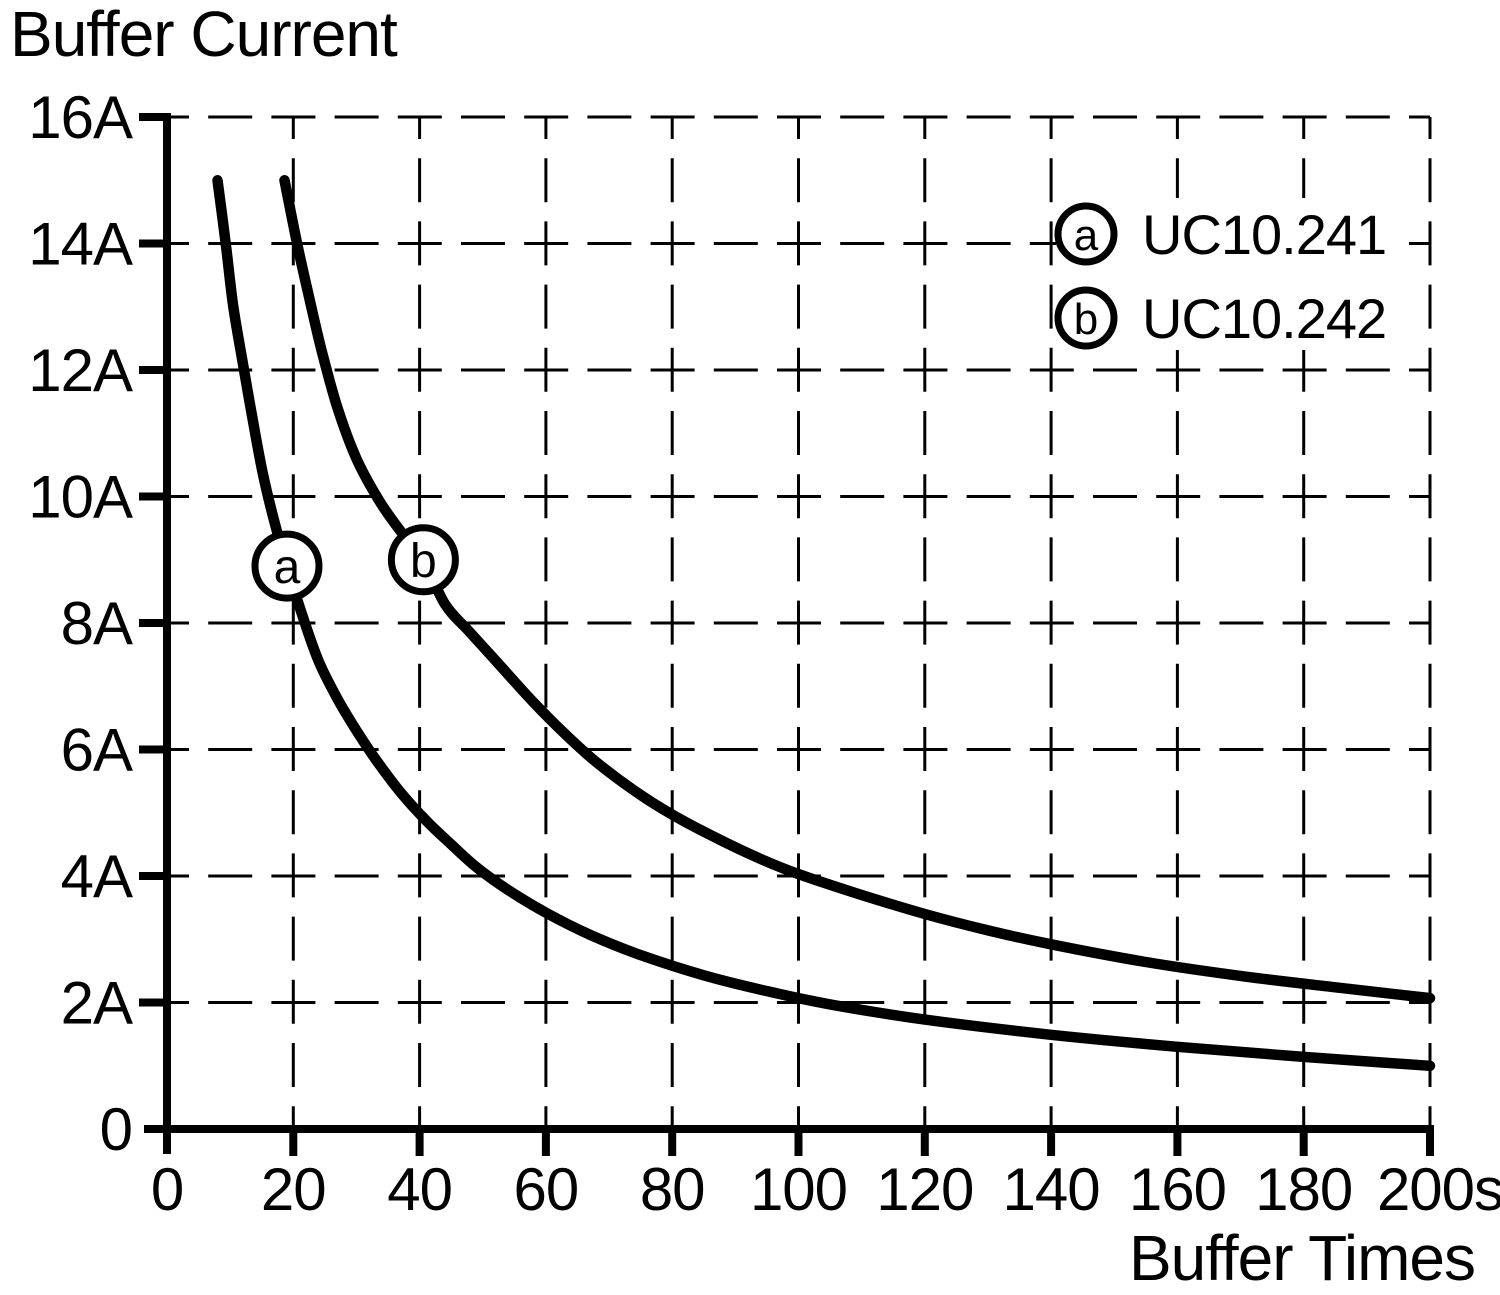 The height and width of the screenshot is (1295, 1500). I want to click on legend-marker-b-icon, so click(1086, 318).